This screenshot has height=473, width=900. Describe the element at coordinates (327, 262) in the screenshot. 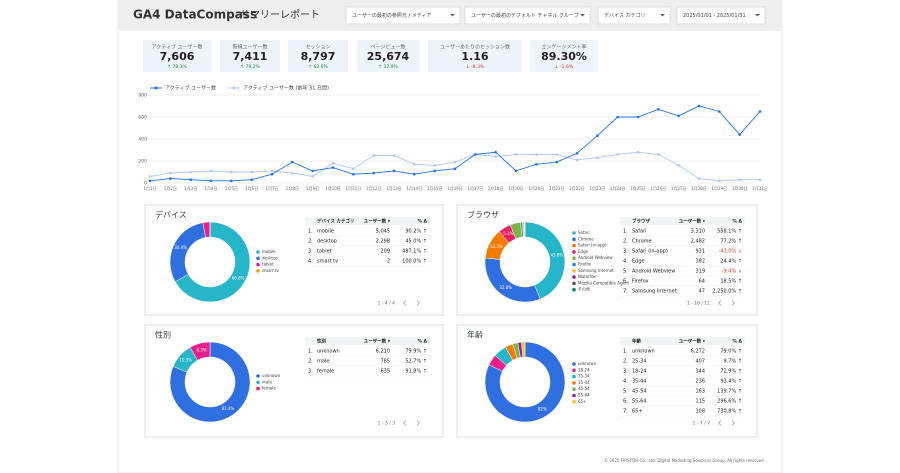

I see `row-name: smart tv` at that location.